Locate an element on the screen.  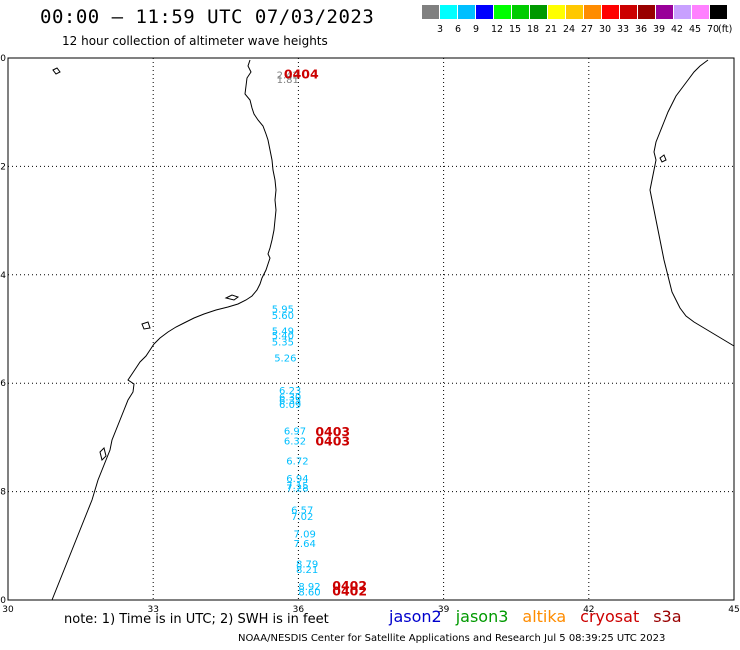
wave-height-label: 5.95 is located at coordinates (283, 310).